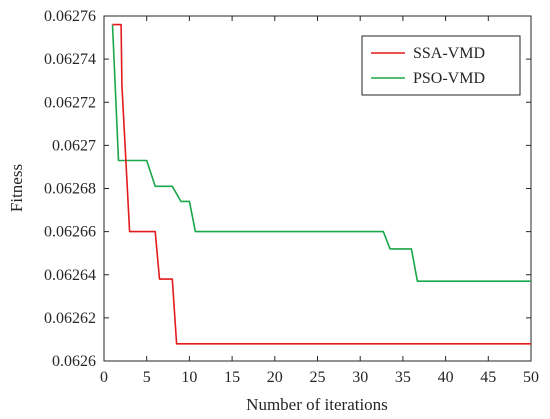  I want to click on y-tick-label: 0.06274, so click(70, 59).